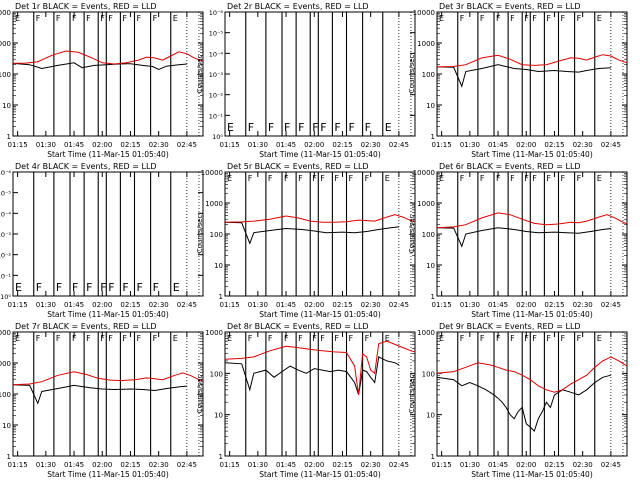  What do you see at coordinates (5, 214) in the screenshot?
I see `y-tick-label: 10⁻⁴` at bounding box center [5, 214].